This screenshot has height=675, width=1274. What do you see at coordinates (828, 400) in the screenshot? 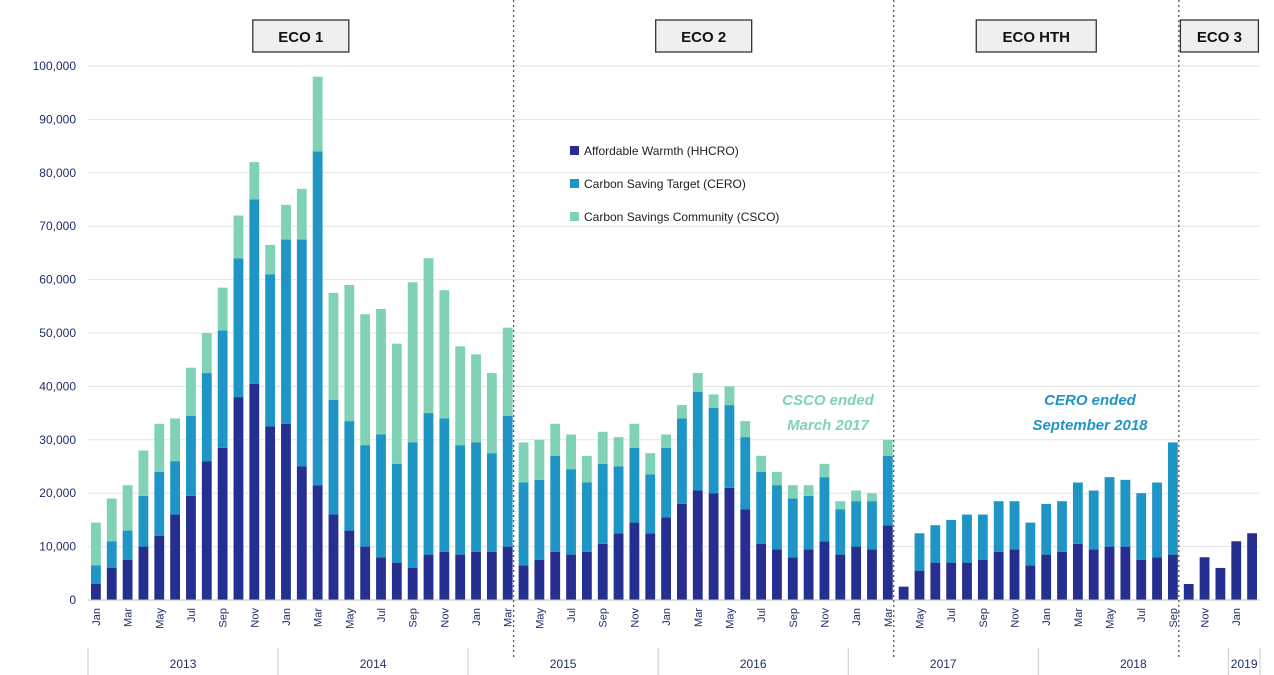
I see `annotation-csco-line-1: CSCO ended` at bounding box center [828, 400].